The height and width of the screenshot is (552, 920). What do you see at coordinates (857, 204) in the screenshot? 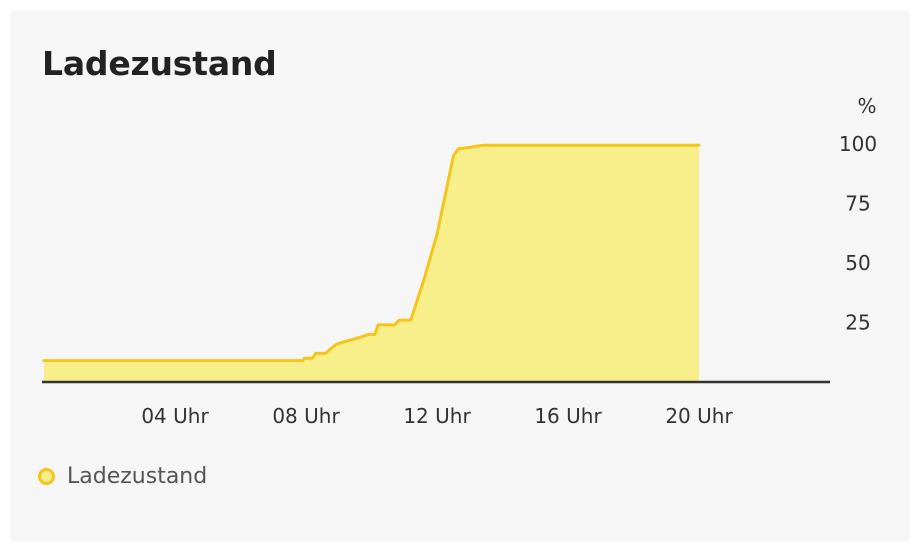
I see `y-tick-label: 75` at bounding box center [857, 204].